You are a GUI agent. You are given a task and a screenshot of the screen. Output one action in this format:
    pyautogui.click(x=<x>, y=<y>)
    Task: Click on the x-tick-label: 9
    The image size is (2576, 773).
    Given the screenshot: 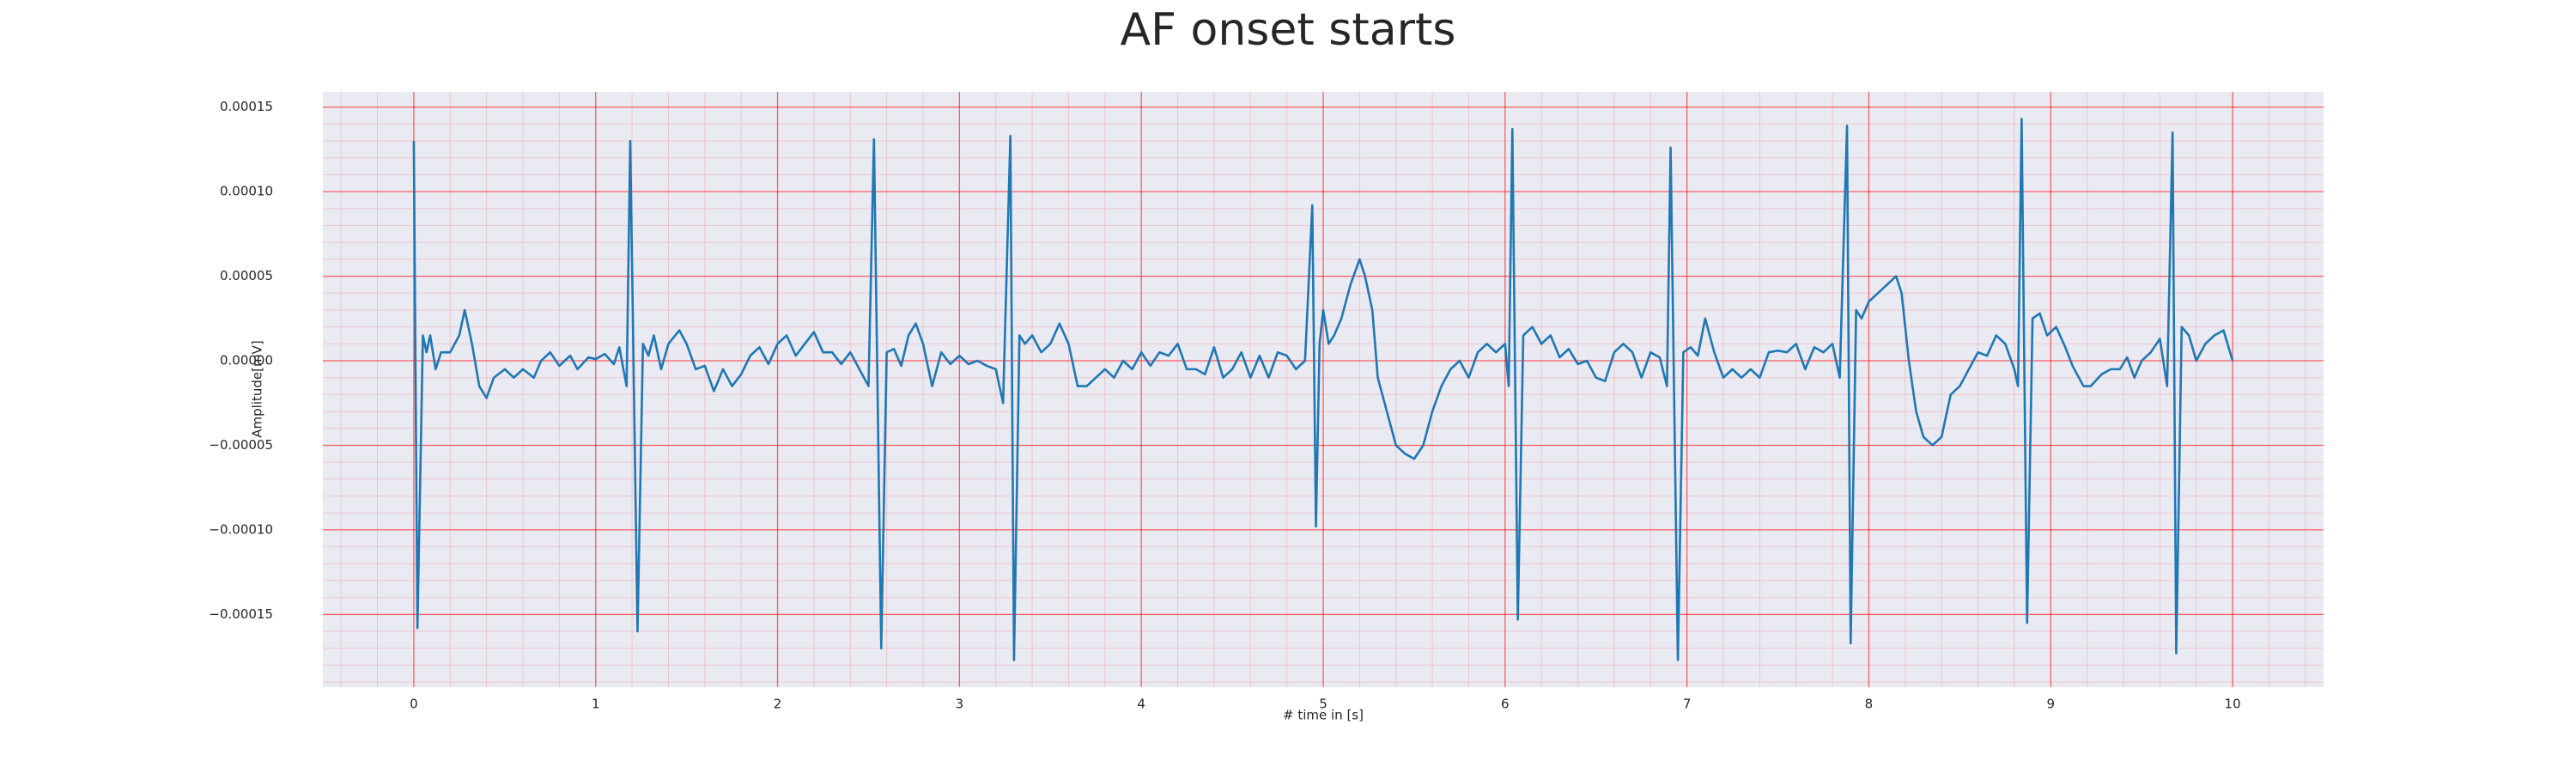 What is the action you would take?
    pyautogui.click(x=2050, y=704)
    